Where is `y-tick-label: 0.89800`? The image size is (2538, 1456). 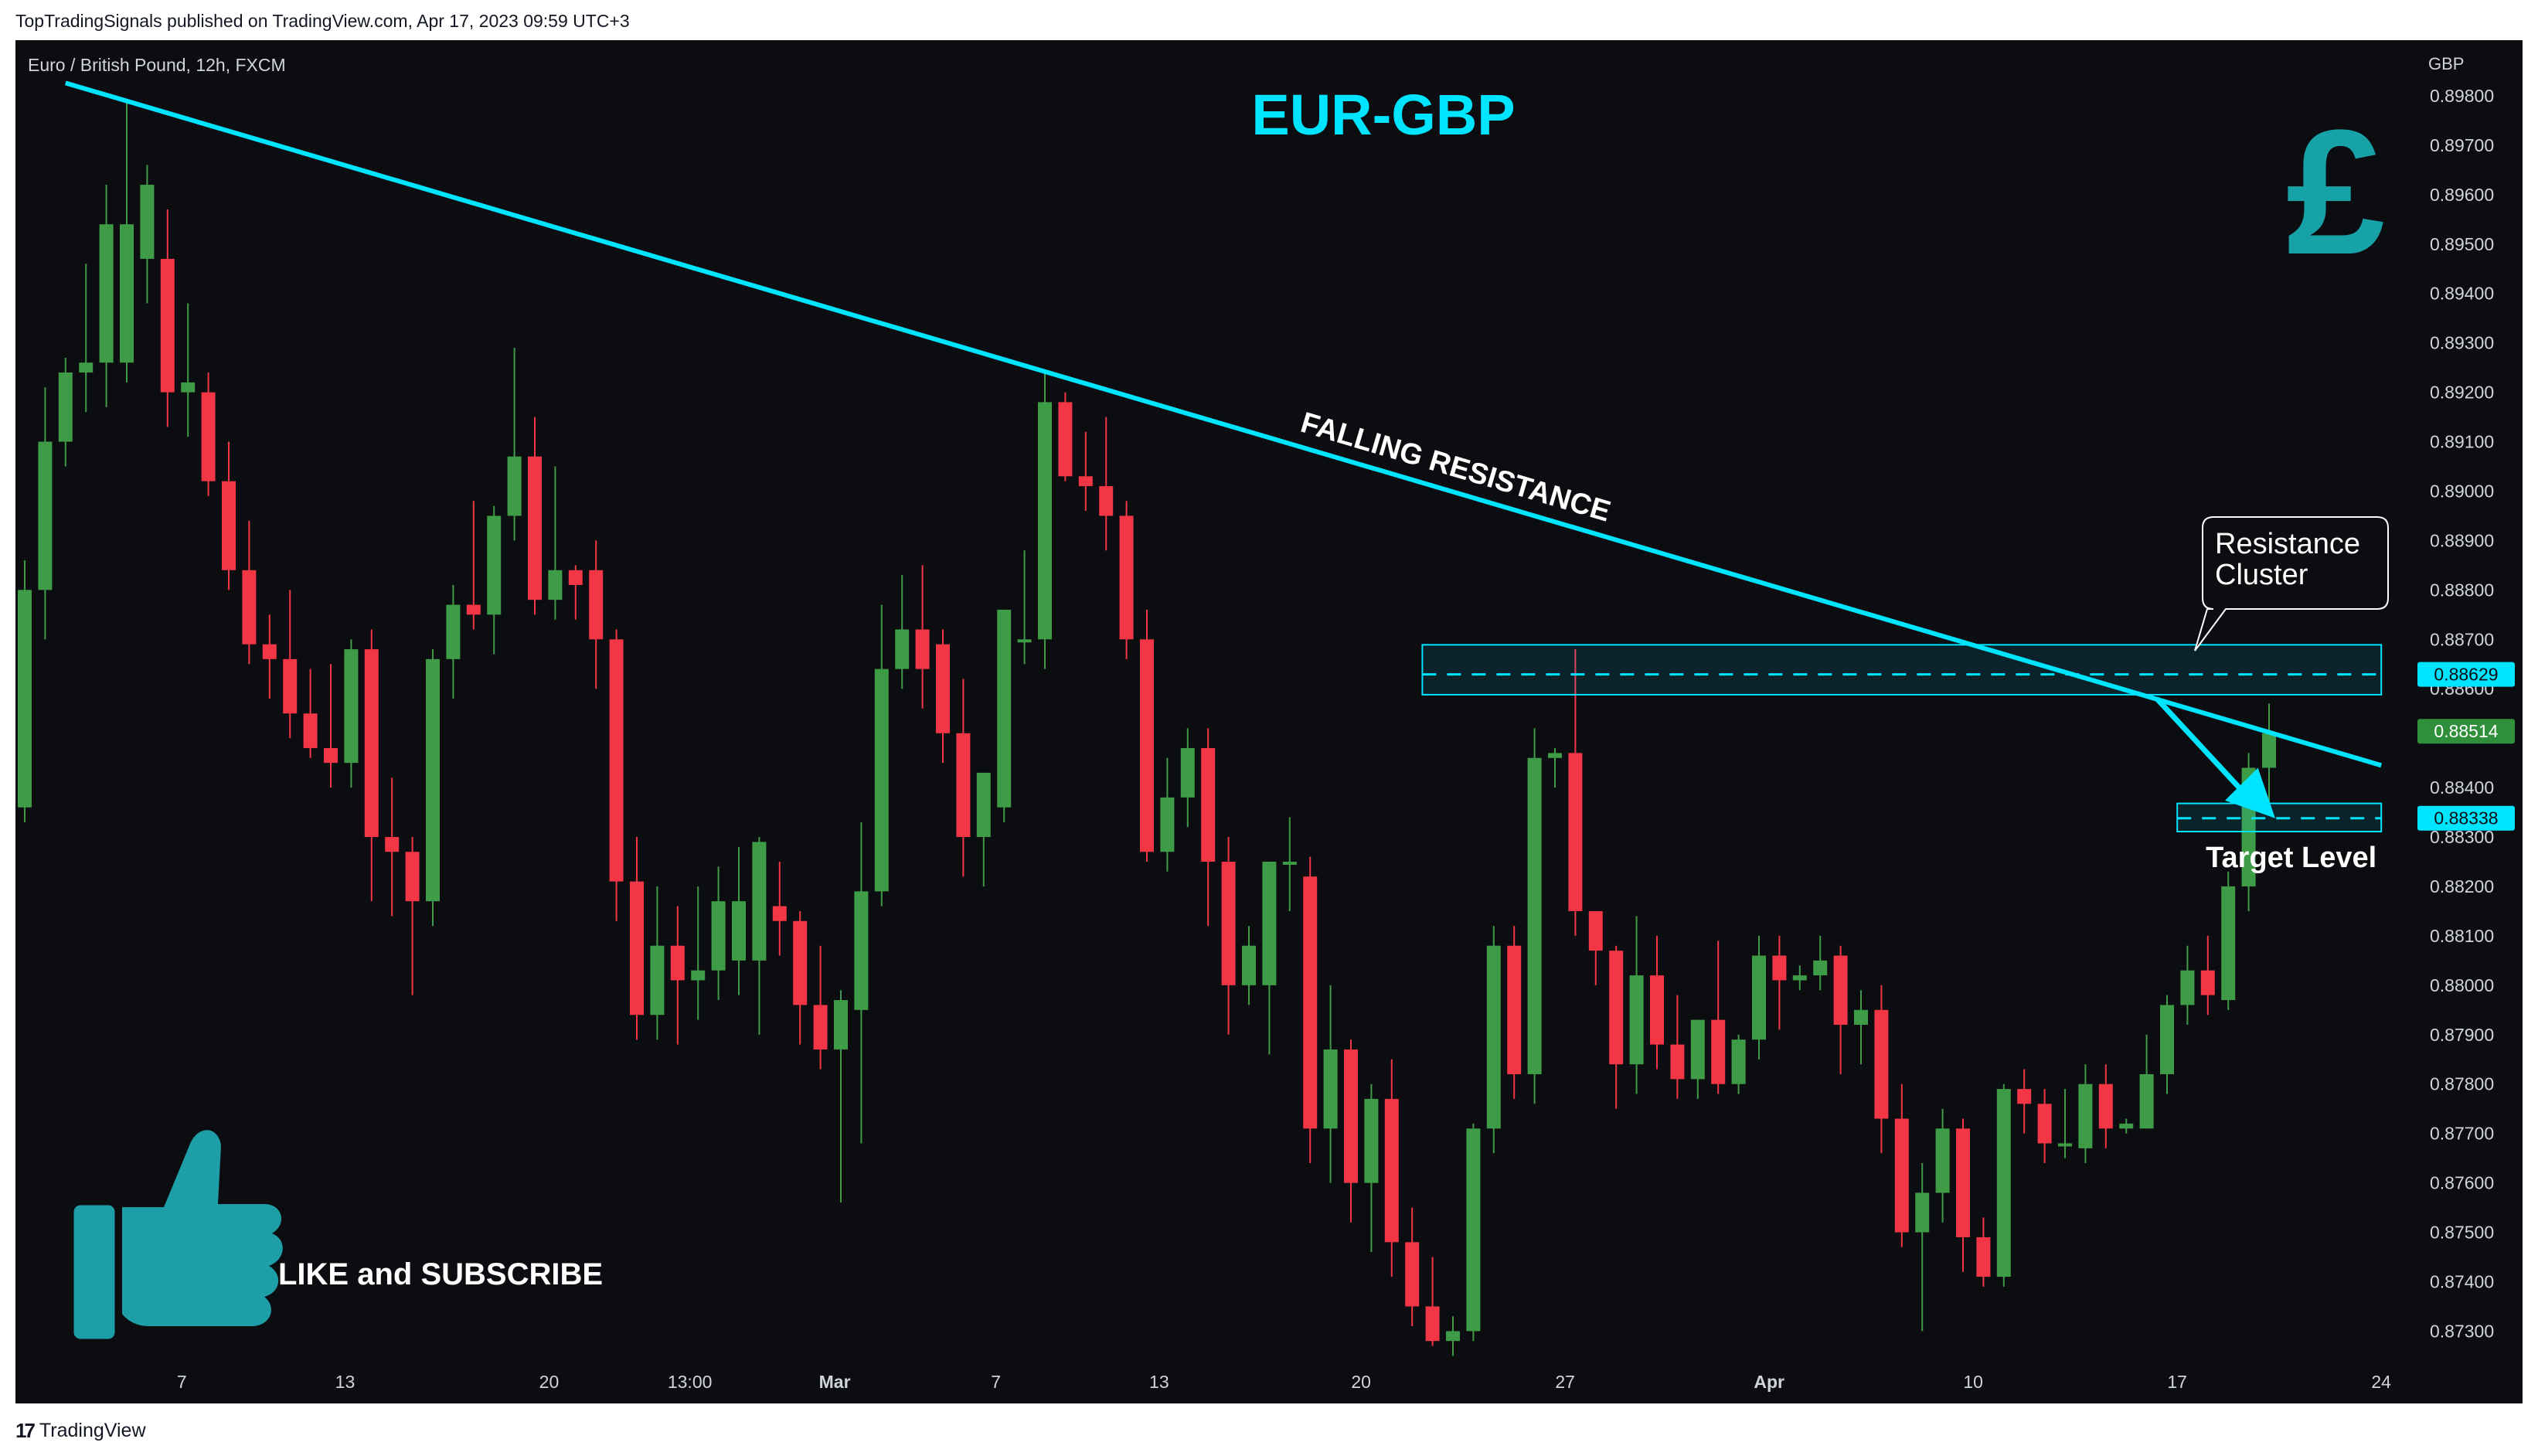
y-tick-label: 0.89800 is located at coordinates (2462, 96).